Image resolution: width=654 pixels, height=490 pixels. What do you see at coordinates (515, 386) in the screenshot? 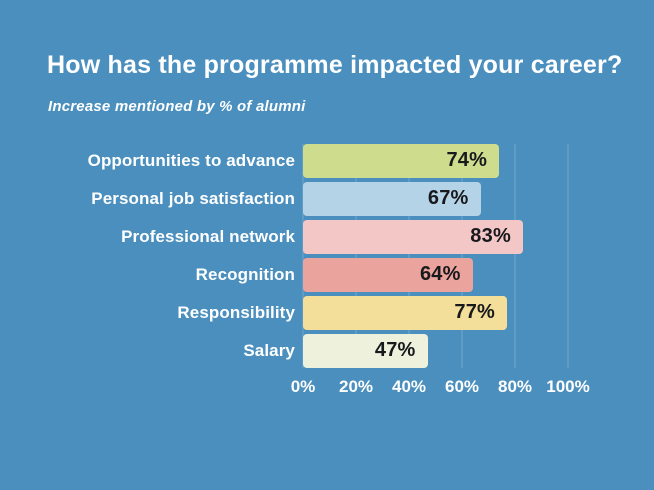
I see `x-tick: 80%` at bounding box center [515, 386].